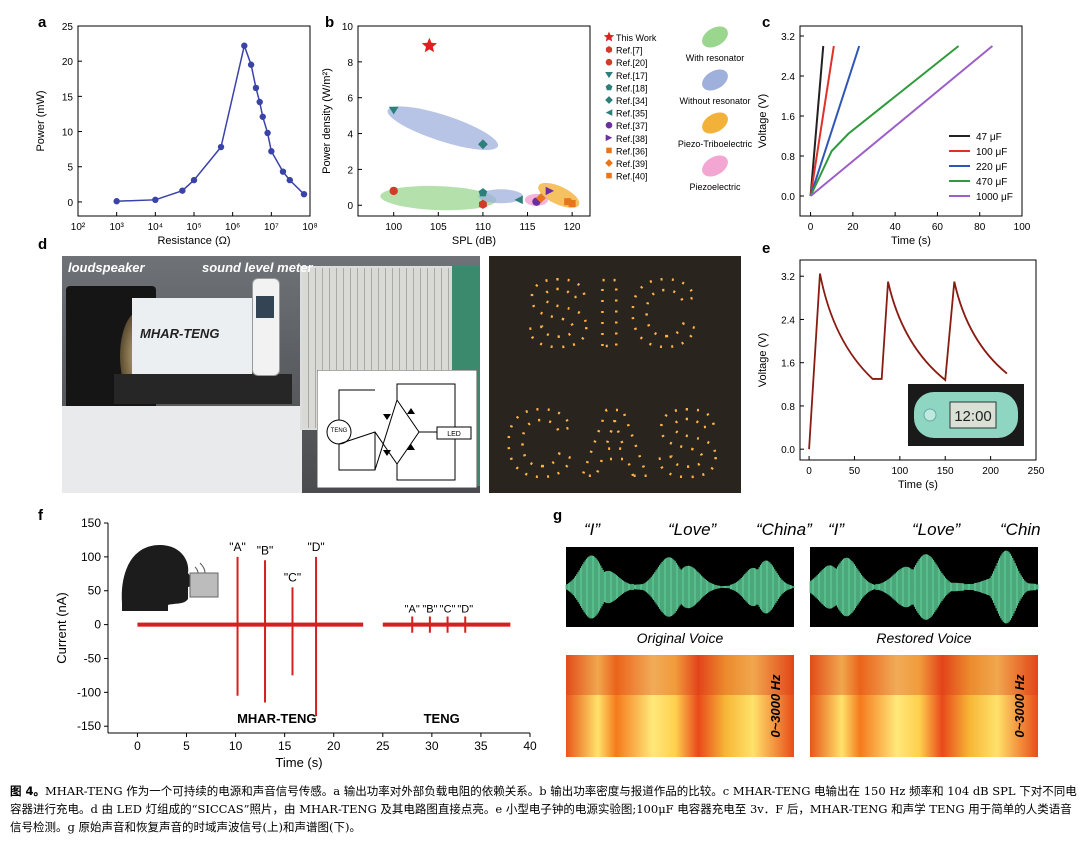 The image size is (1091, 848). What do you see at coordinates (91, 523) in the screenshot?
I see `y-tick-label: 150` at bounding box center [91, 523].